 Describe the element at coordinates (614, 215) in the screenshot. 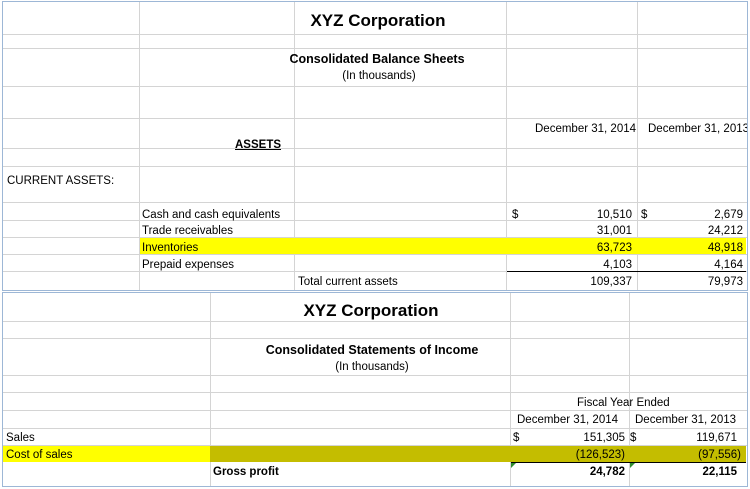

I see `value-2014: 10,510` at that location.